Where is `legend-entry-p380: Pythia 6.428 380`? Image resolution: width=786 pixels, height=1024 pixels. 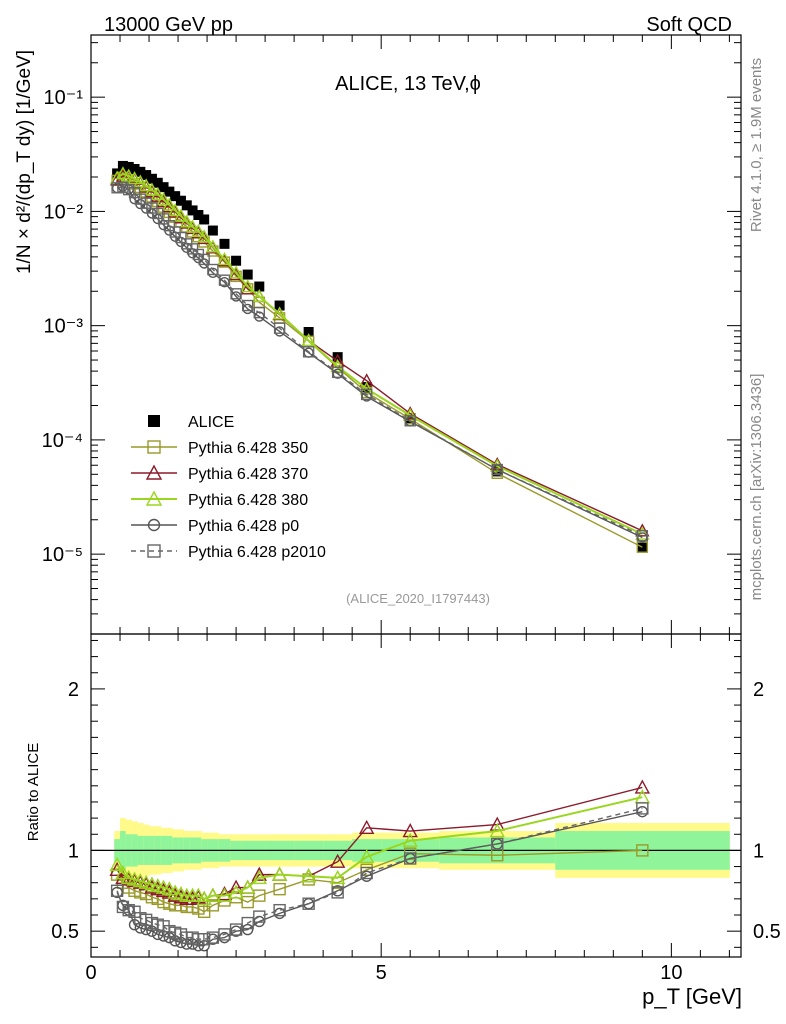
legend-entry-p380: Pythia 6.428 380 is located at coordinates (219, 499).